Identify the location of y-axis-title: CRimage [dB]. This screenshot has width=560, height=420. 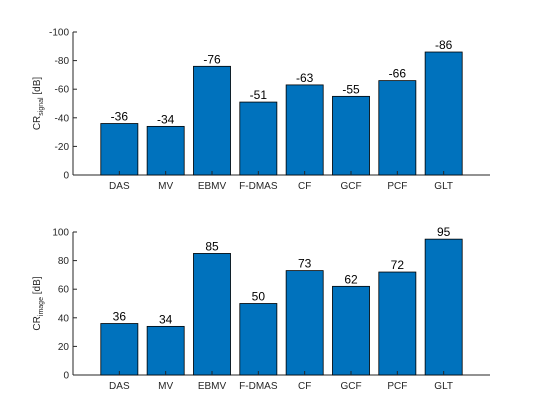
(38, 303).